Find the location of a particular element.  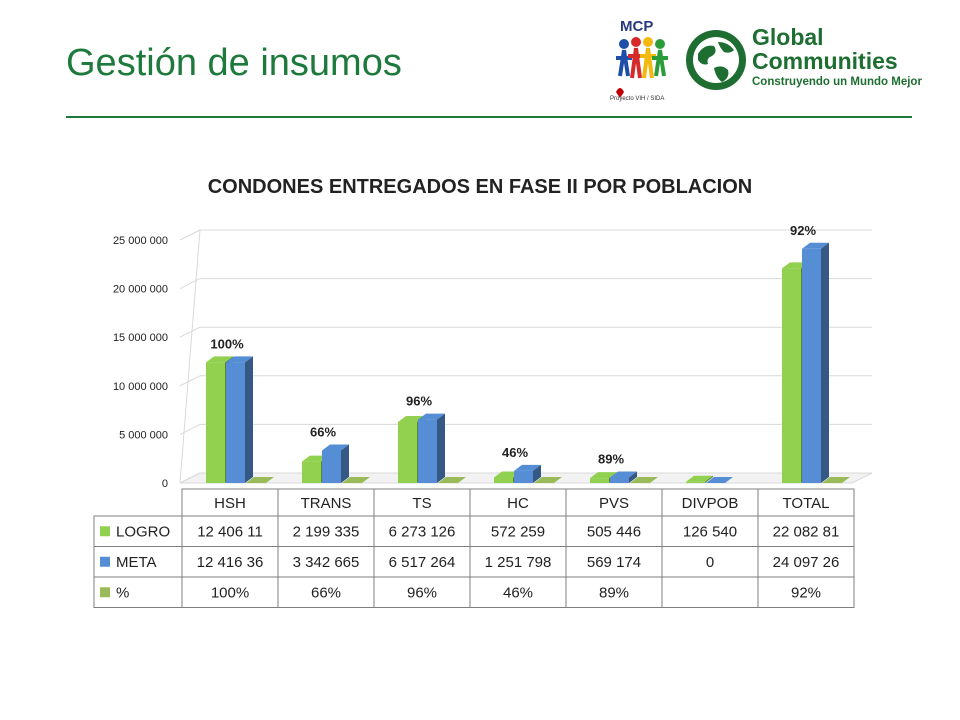

y-tick-label: 20 000 000 is located at coordinates (140, 290).